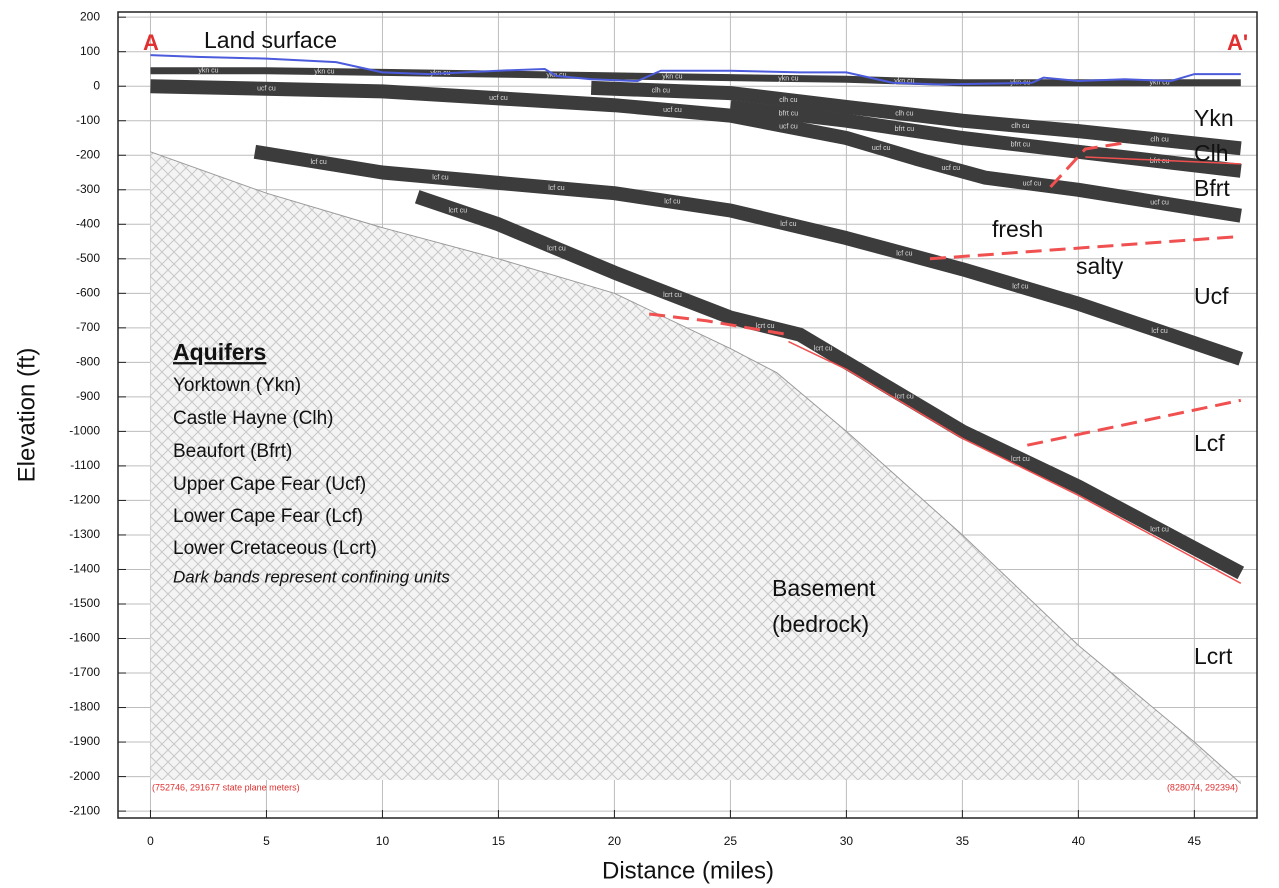  What do you see at coordinates (237, 385) in the screenshot?
I see `legend-item: Yorktown (Ykn)` at bounding box center [237, 385].